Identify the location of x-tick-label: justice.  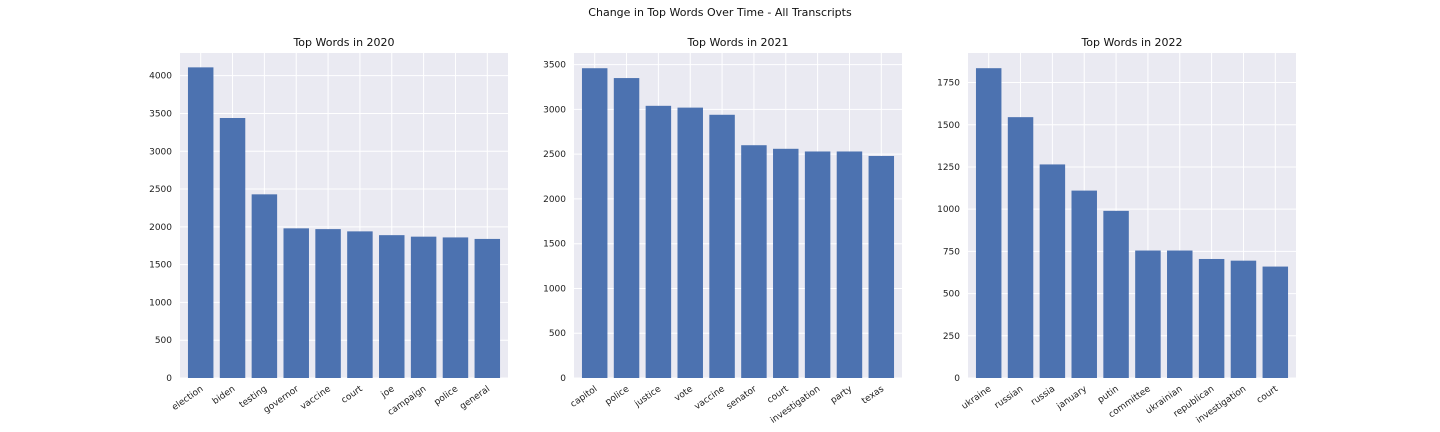
(647, 397).